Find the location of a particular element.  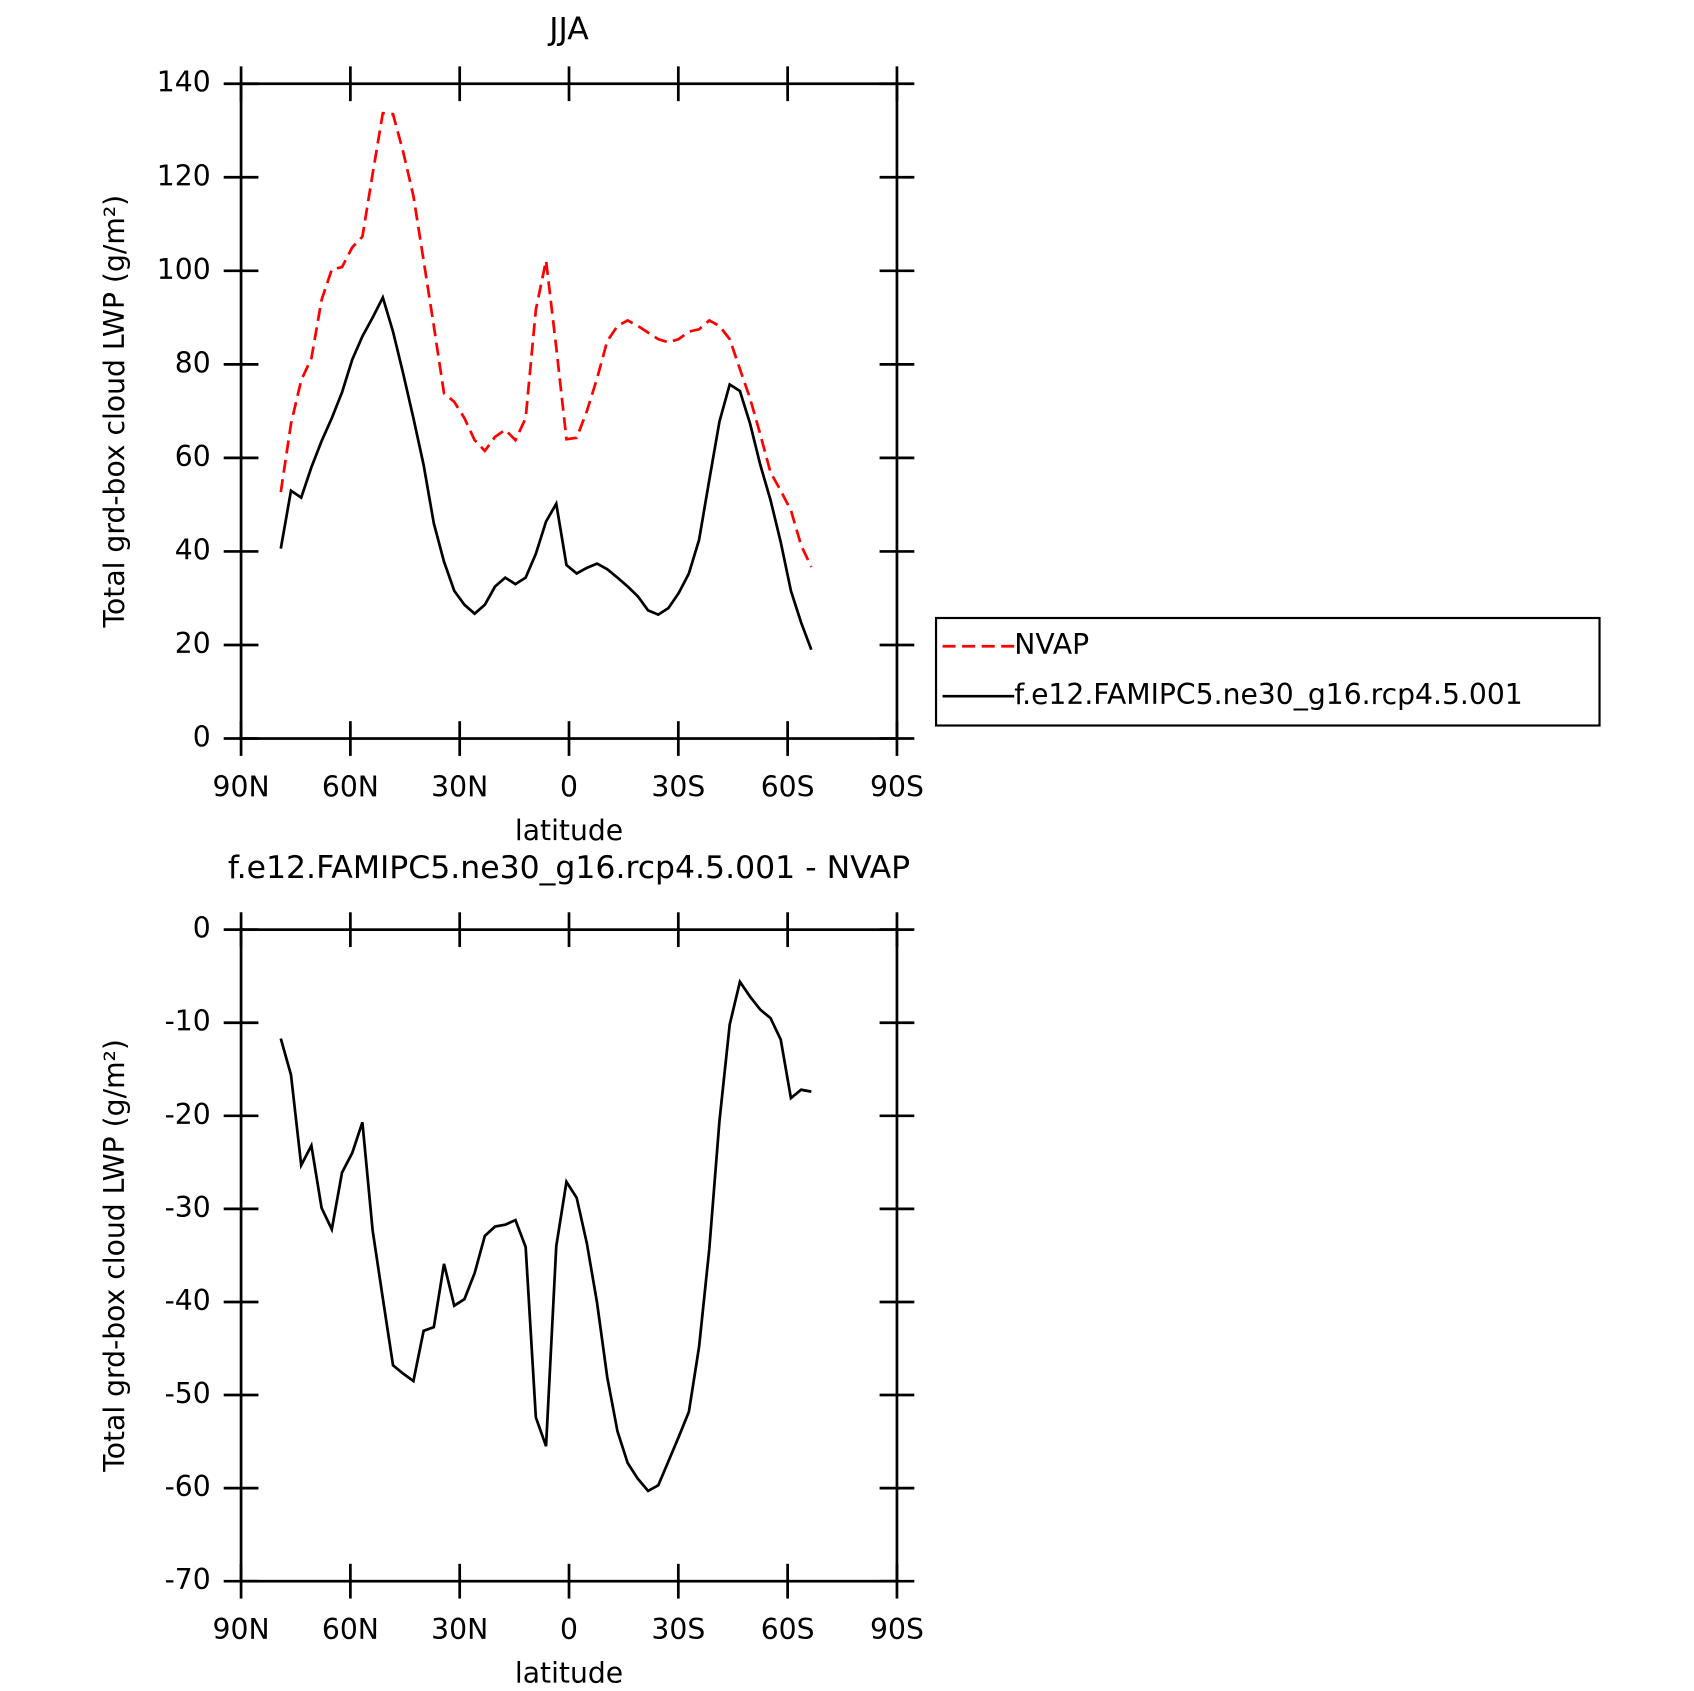

y-tick-label: 20 is located at coordinates (193, 643).